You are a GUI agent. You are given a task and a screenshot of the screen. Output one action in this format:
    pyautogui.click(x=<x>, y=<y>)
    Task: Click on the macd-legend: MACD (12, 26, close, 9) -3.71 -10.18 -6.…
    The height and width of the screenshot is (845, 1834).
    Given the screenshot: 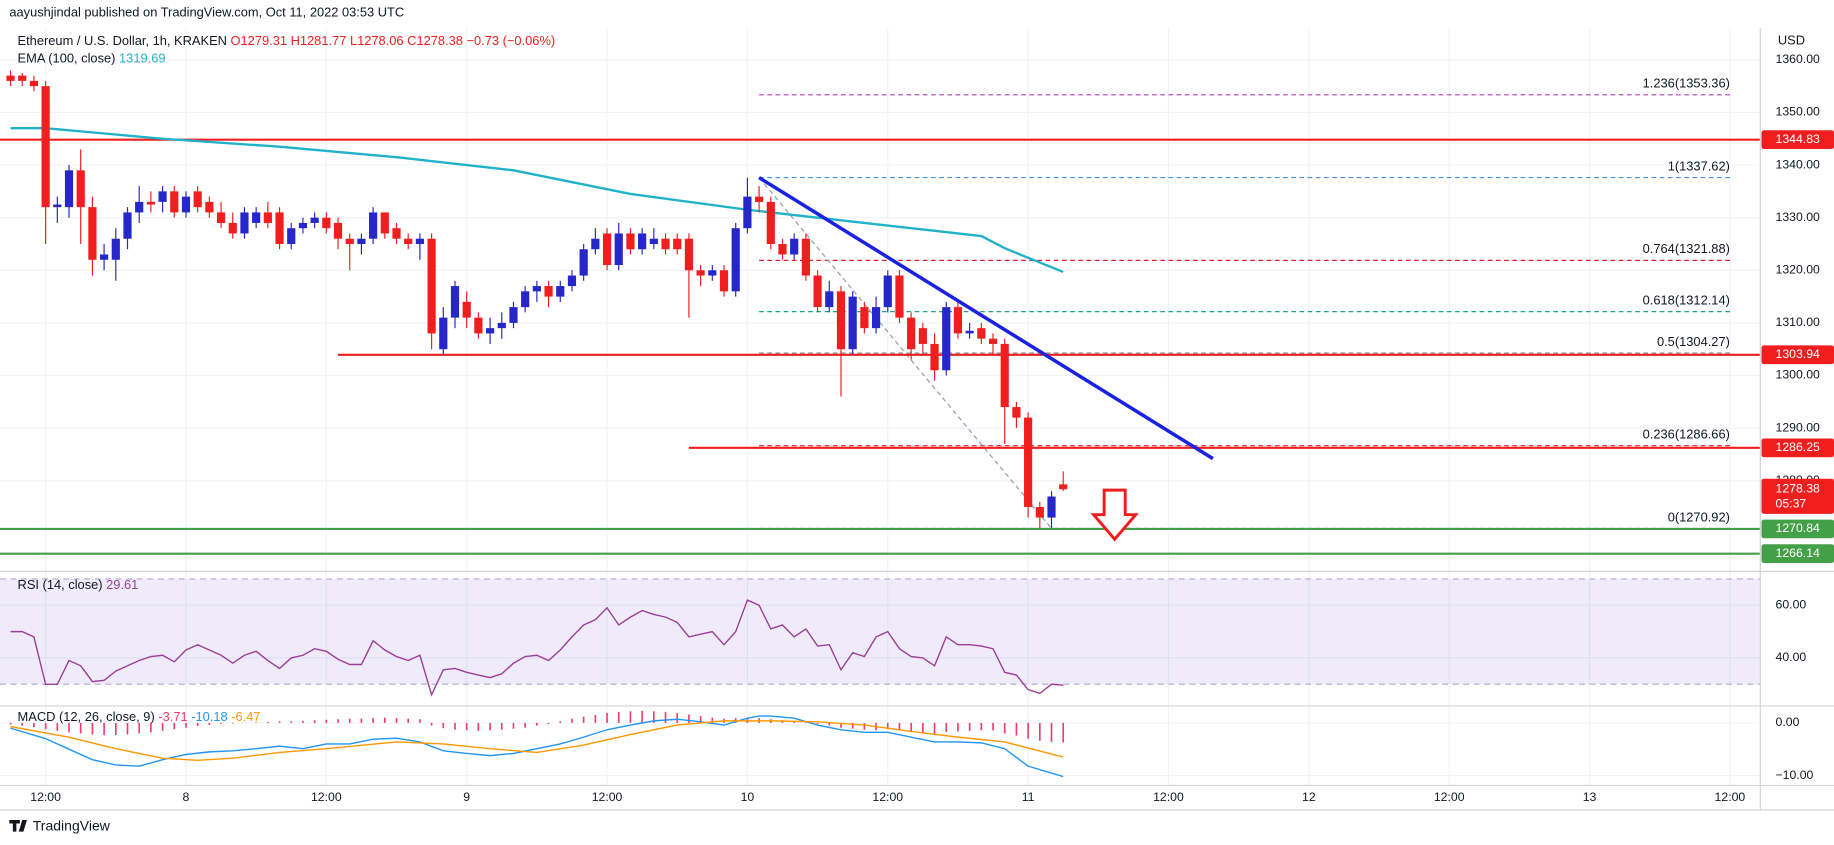 What is the action you would take?
    pyautogui.click(x=139, y=717)
    